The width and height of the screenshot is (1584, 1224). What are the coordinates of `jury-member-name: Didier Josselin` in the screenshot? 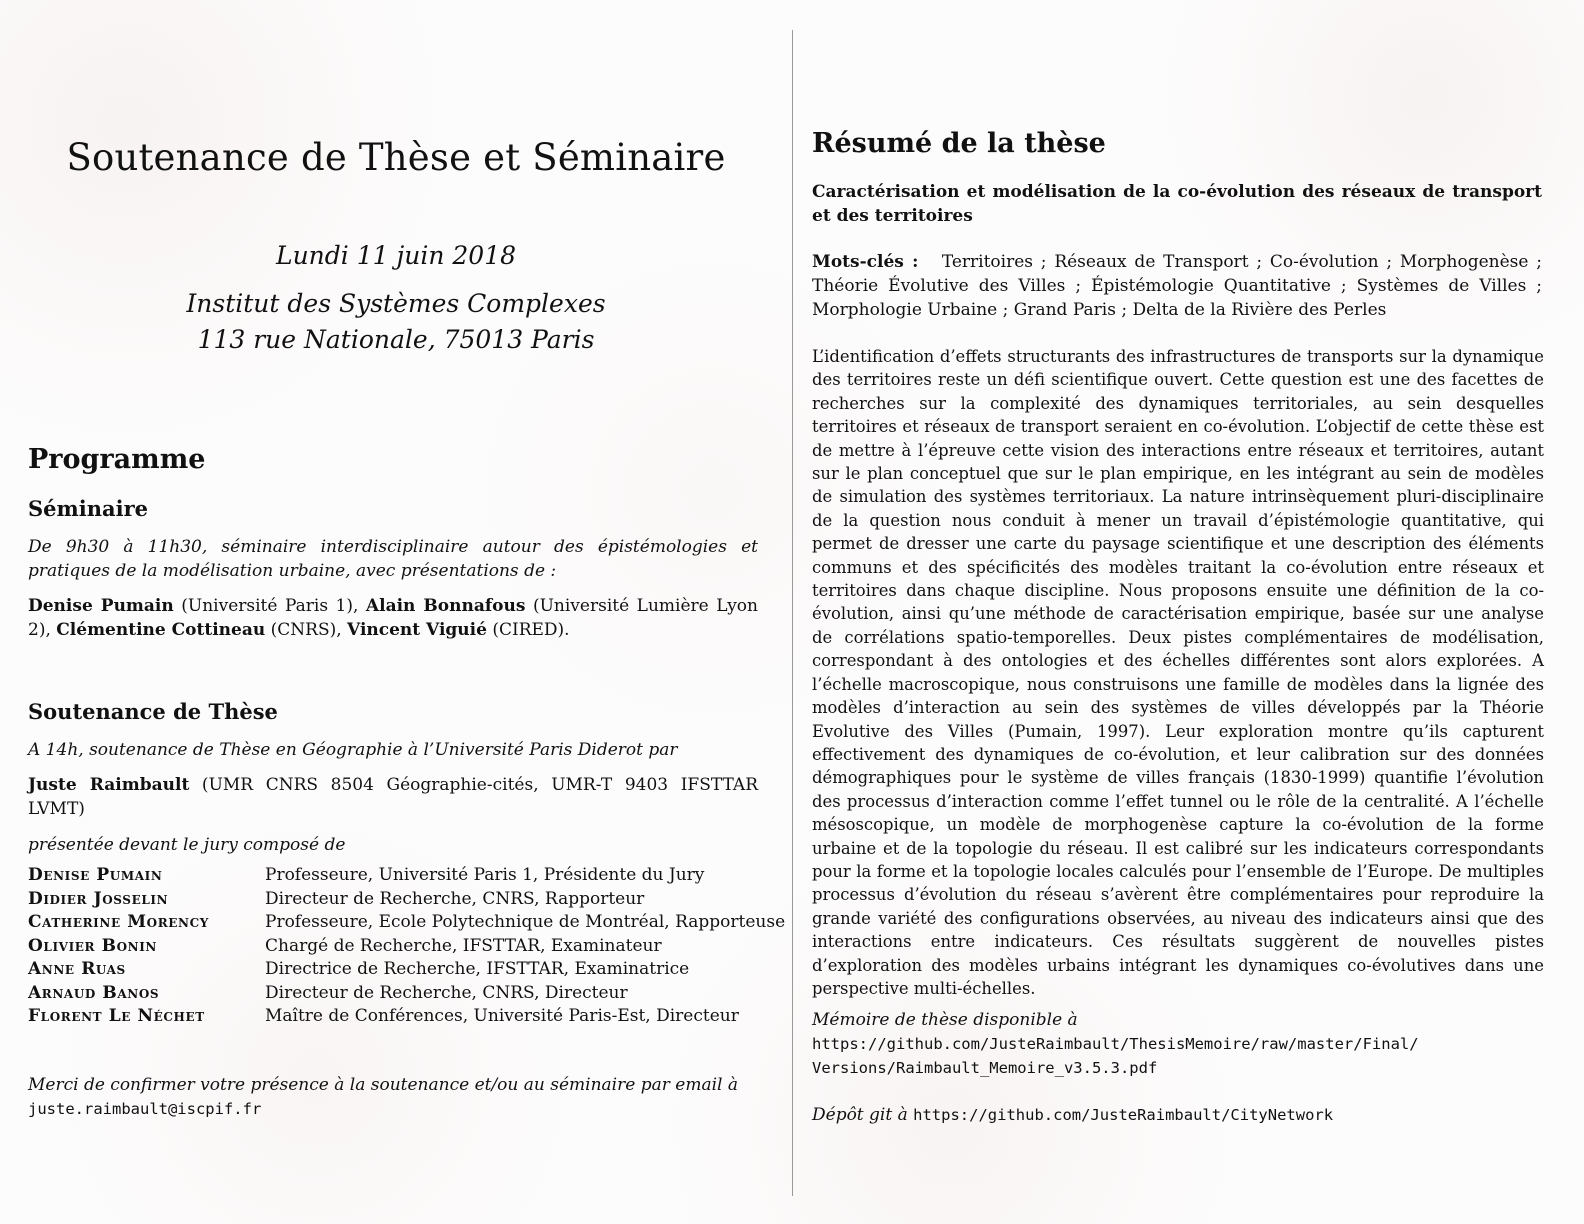 It's located at (98, 898).